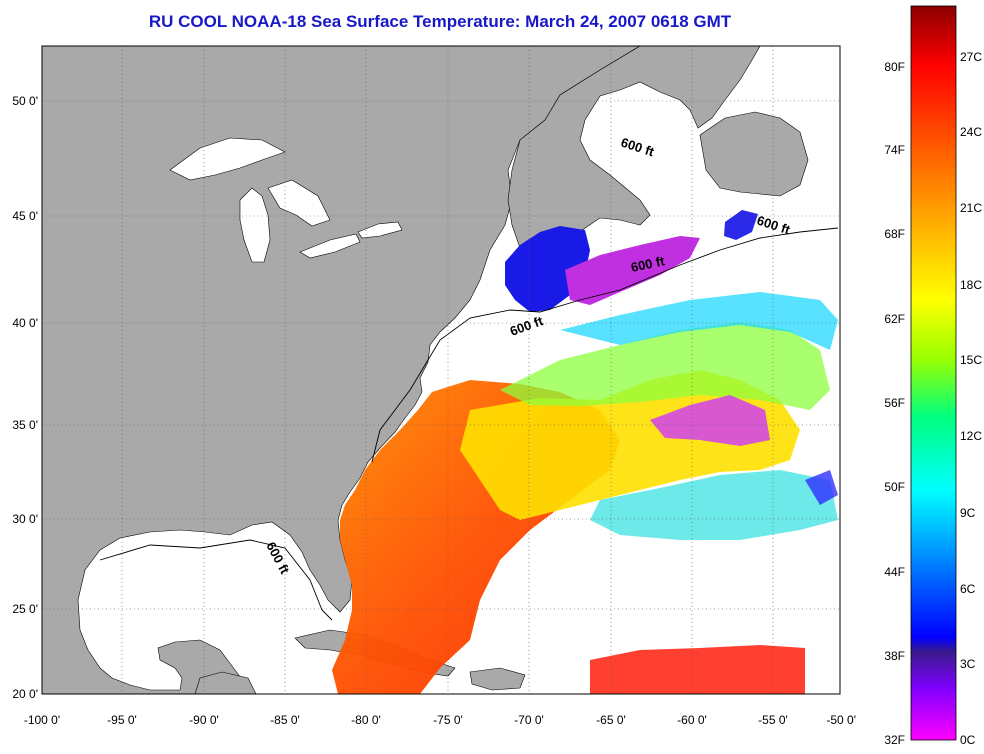 This screenshot has width=984, height=754. I want to click on land-canada-east, so click(634, 154).